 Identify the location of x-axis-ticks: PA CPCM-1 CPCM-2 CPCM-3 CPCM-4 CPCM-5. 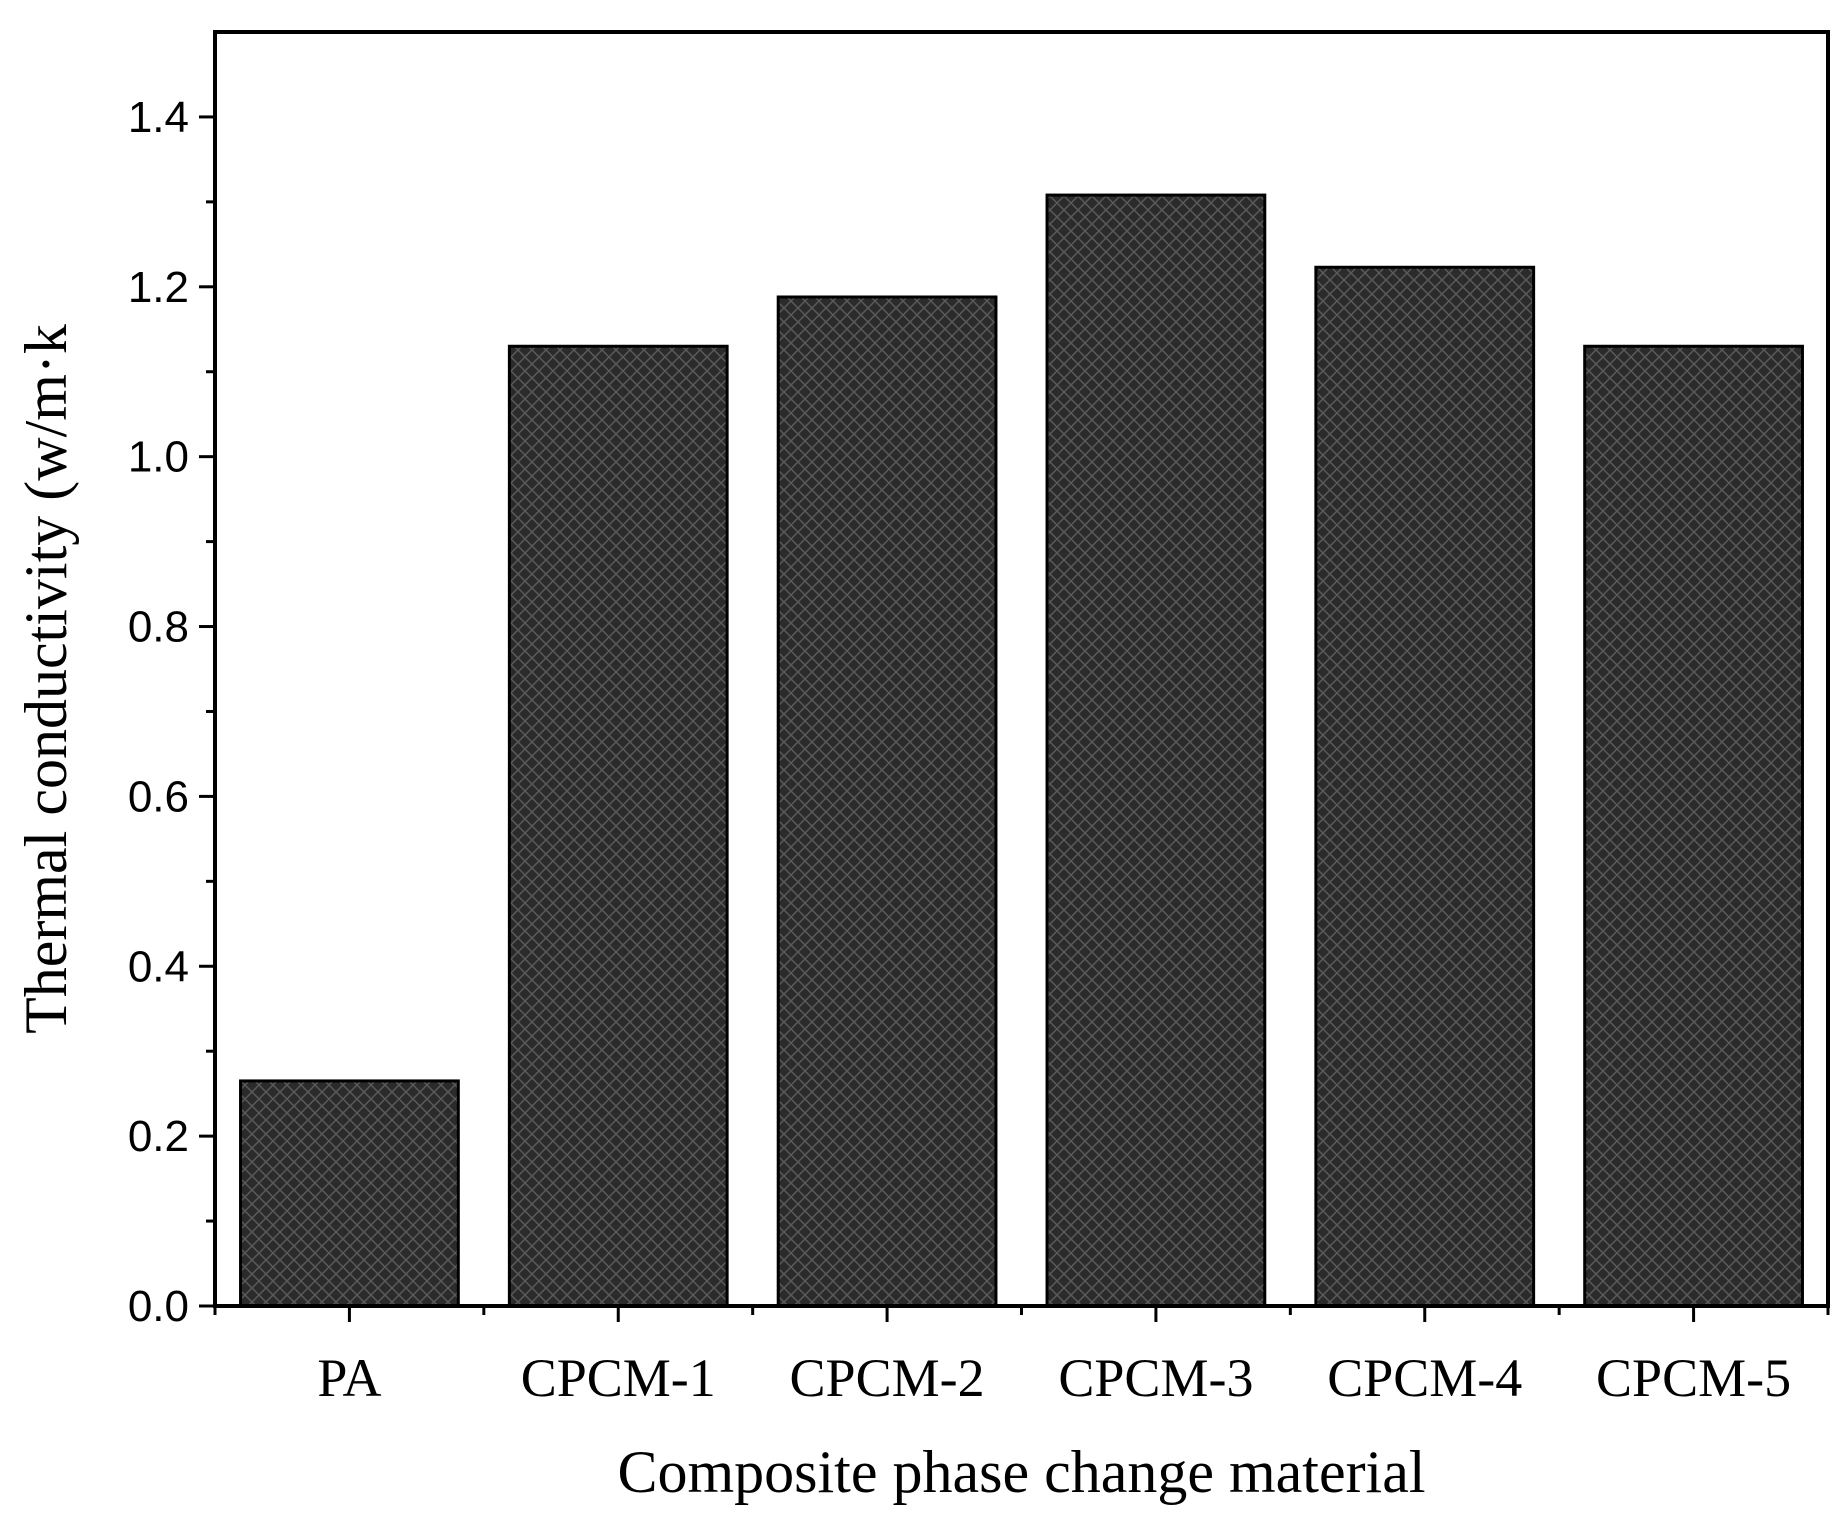
(1021, 1357).